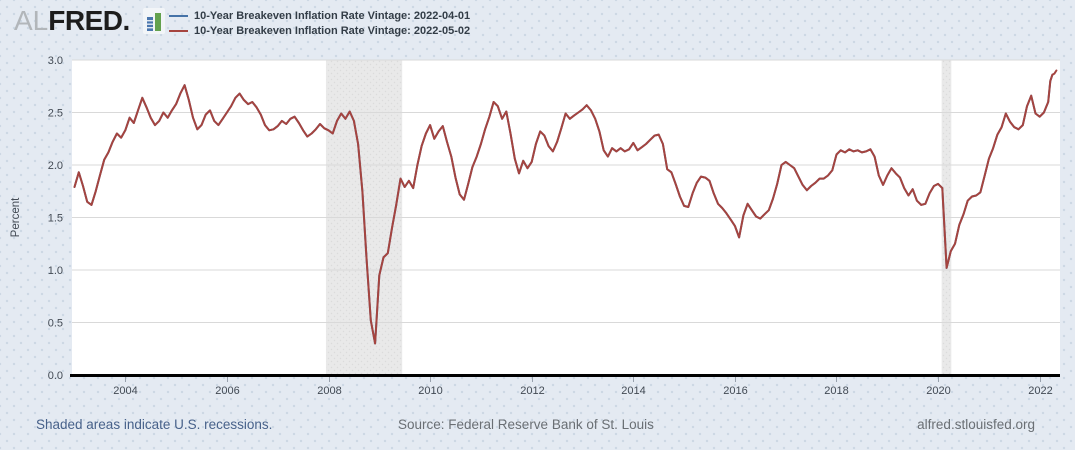  What do you see at coordinates (532, 391) in the screenshot?
I see `x-axis-label: 2012` at bounding box center [532, 391].